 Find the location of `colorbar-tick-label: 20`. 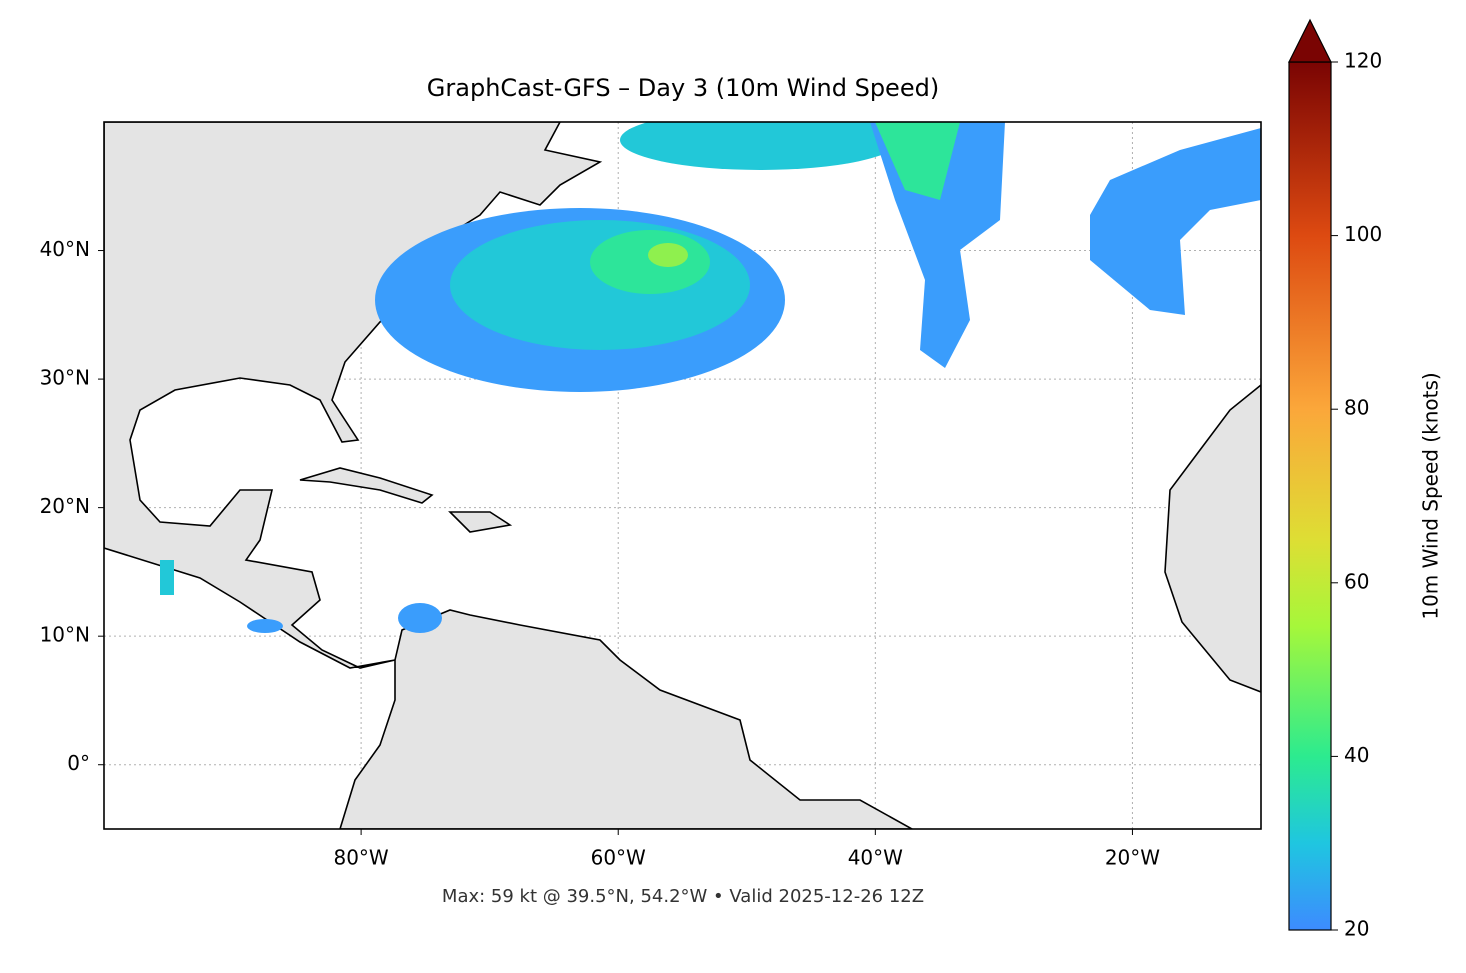

colorbar-tick-label: 20 is located at coordinates (1356, 929).